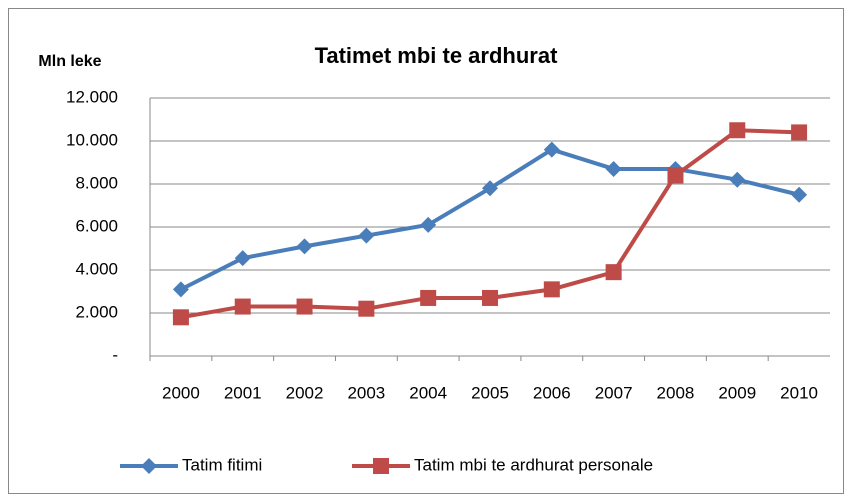 The image size is (852, 501). I want to click on y-tick-label: 4.000, so click(96, 268).